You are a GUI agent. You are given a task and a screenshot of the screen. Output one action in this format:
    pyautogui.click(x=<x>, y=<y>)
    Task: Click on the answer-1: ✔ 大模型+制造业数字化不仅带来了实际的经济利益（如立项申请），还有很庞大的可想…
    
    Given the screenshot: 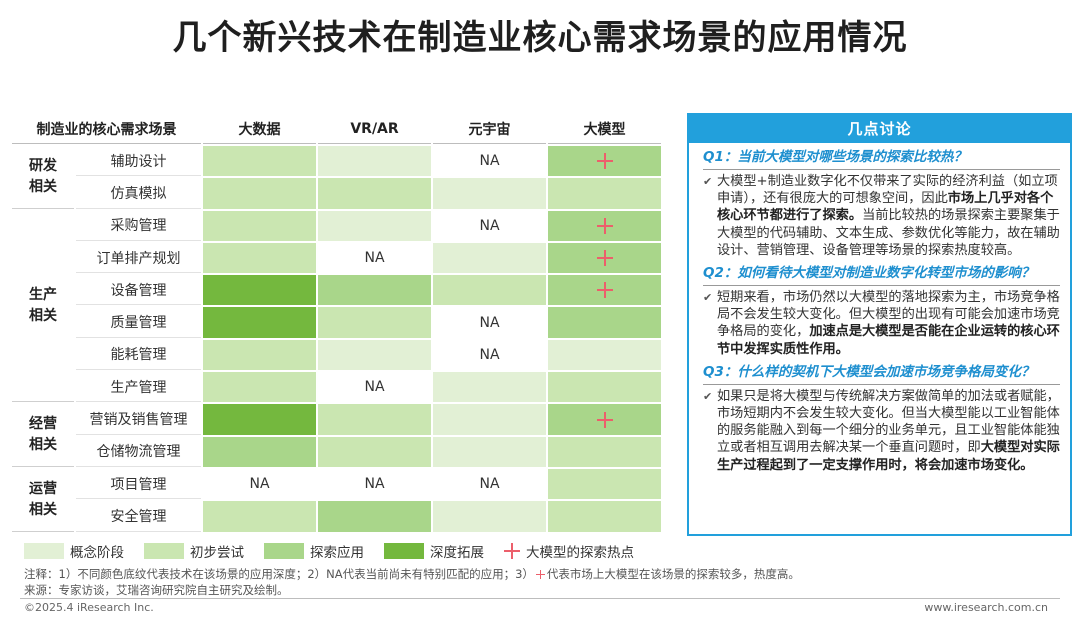 What is the action you would take?
    pyautogui.click(x=881, y=216)
    